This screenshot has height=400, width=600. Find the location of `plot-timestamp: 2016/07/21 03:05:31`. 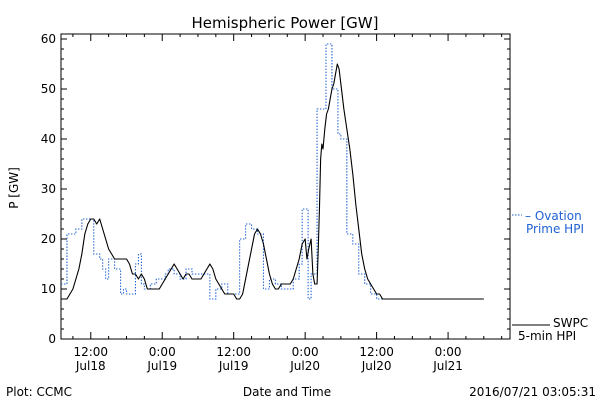

plot-timestamp: 2016/07/21 03:05:31 is located at coordinates (532, 392).